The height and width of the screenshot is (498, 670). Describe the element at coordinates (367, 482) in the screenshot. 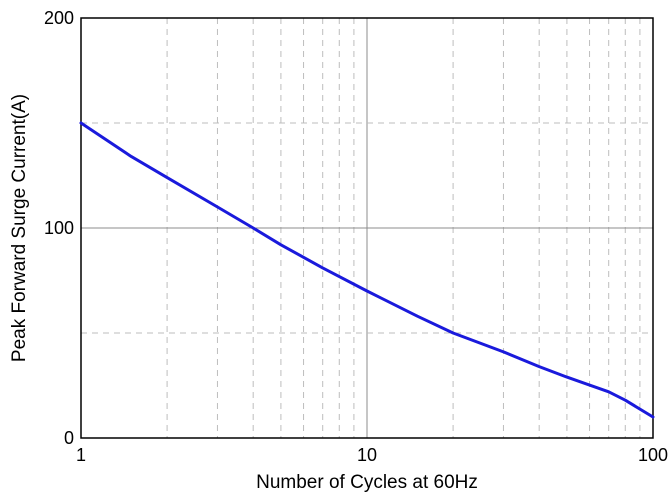

I see `x-axis-label: Number of Cycles at 60Hz` at that location.